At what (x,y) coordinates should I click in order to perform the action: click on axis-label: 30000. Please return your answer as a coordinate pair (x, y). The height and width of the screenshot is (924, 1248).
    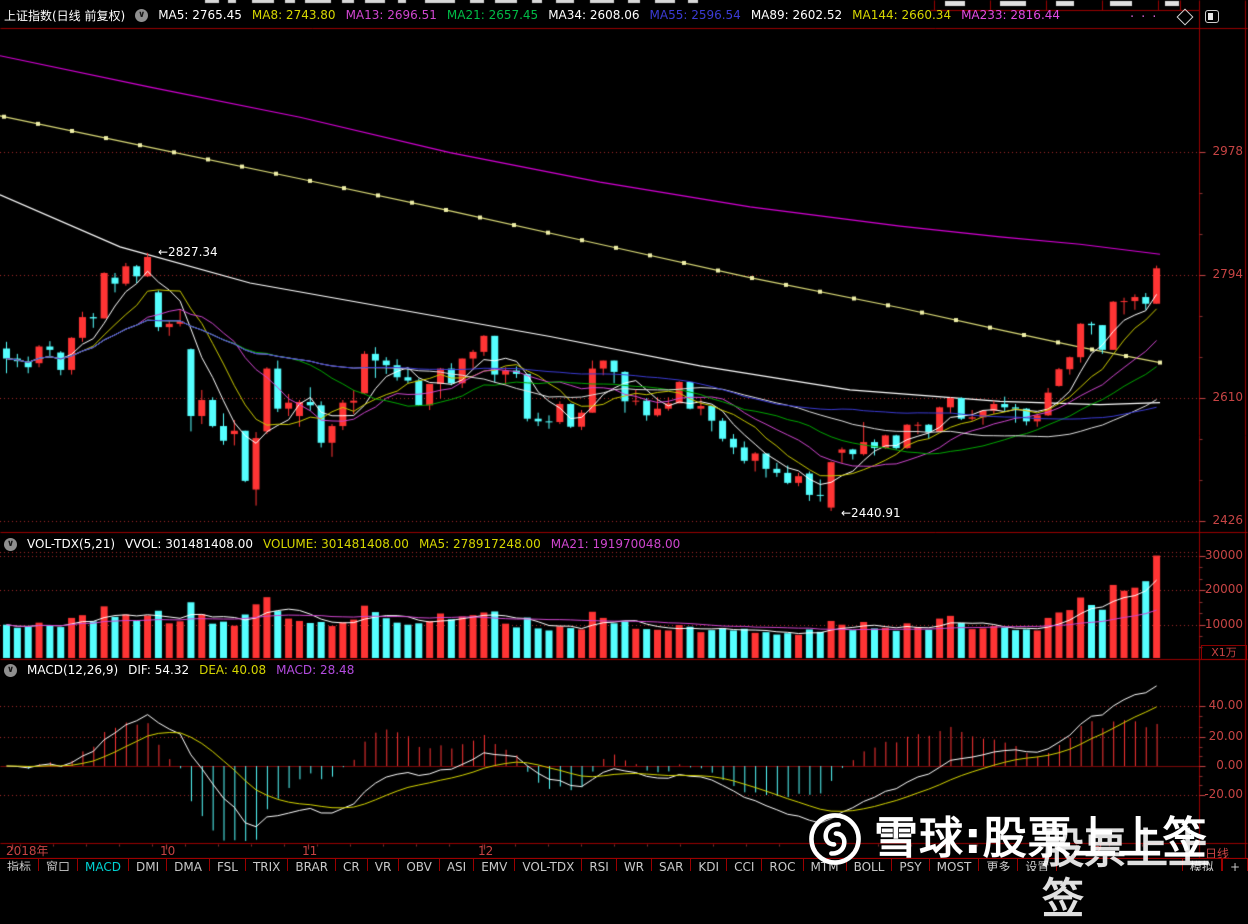
    Looking at the image, I should click on (1223, 555).